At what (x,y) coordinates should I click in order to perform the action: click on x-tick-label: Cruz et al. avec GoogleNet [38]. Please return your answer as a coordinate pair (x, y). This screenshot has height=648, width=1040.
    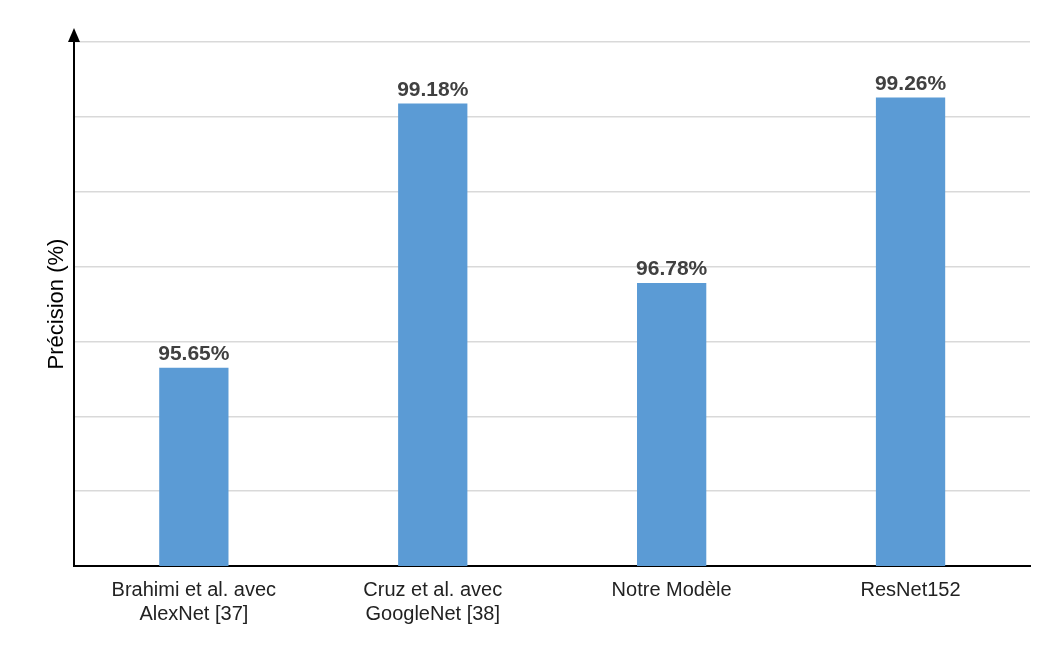
    Looking at the image, I should click on (433, 600).